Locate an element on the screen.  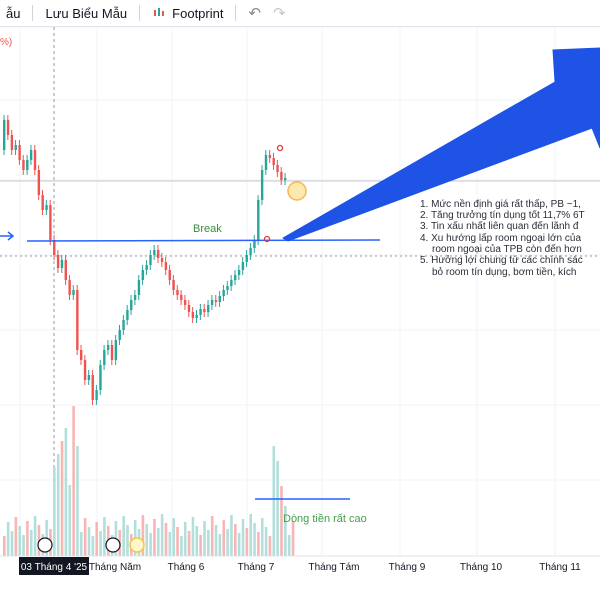
redo-button: ↷ is located at coordinates (279, 13).